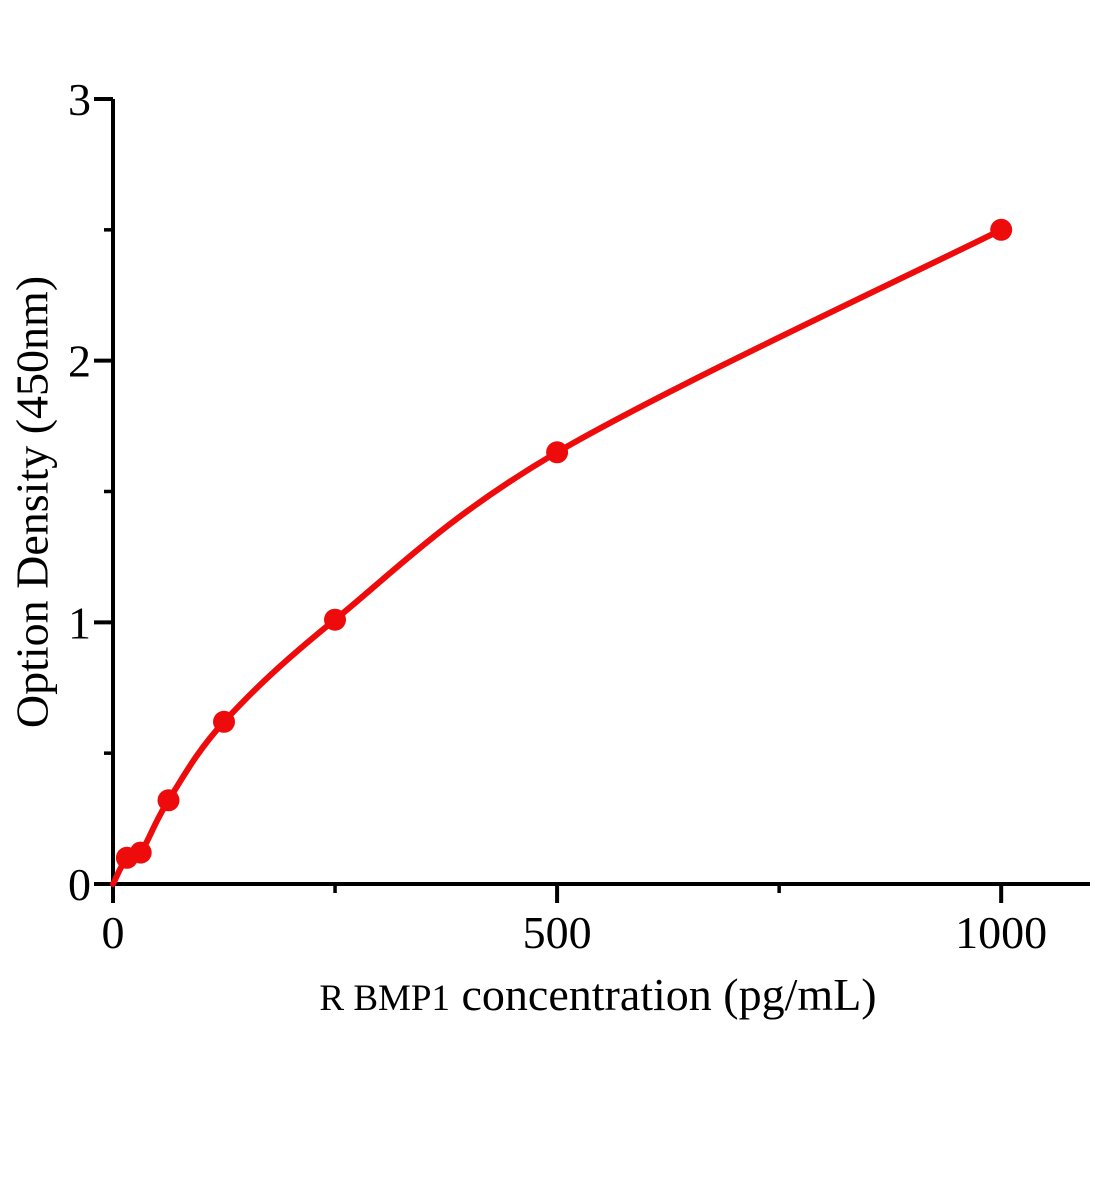 This screenshot has height=1200, width=1104. I want to click on x-axis-title: R BMP1 concentration (pg/mL), so click(597, 994).